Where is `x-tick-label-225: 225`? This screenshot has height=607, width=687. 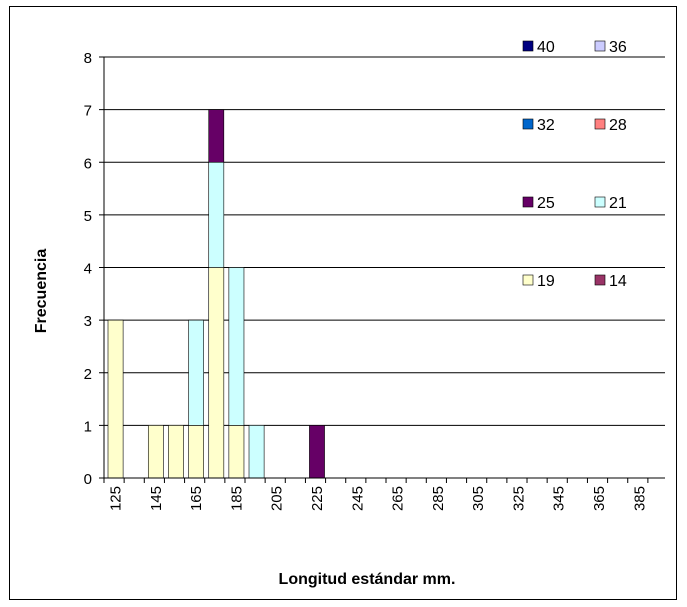
x-tick-label-225: 225 is located at coordinates (317, 498).